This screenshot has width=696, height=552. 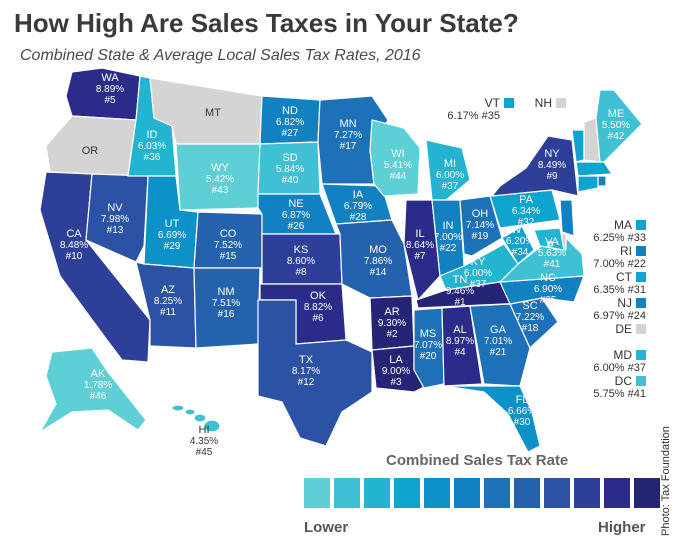 I want to click on state-label-ky: KY 6.00% #37, so click(x=478, y=273).